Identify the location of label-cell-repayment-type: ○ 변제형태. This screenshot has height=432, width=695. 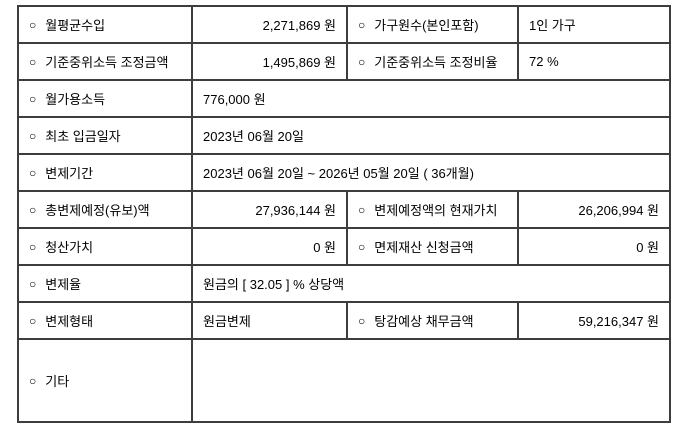
(105, 320).